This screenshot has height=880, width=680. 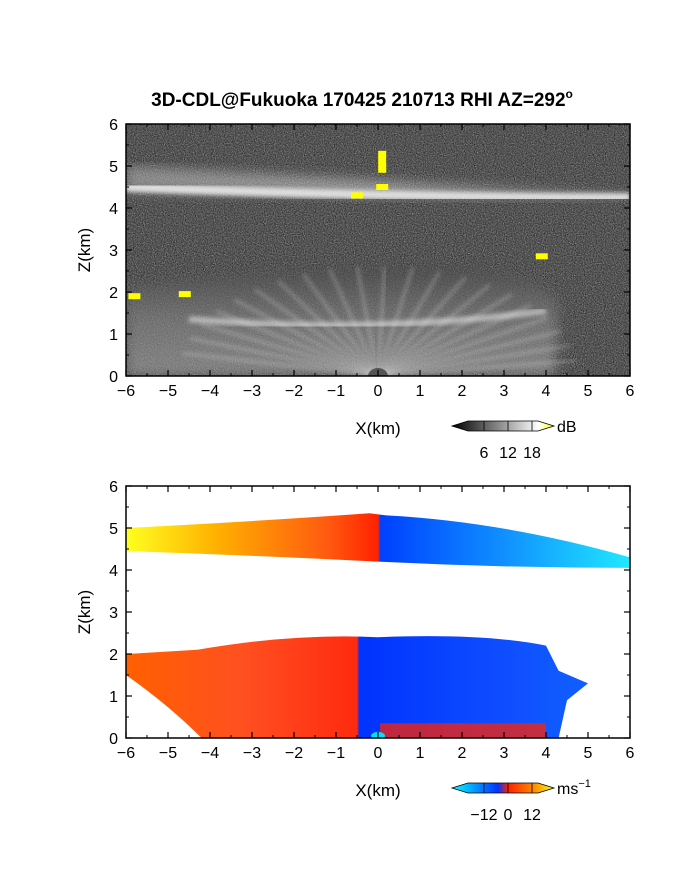 I want to click on near-ground-red-band, so click(x=463, y=730).